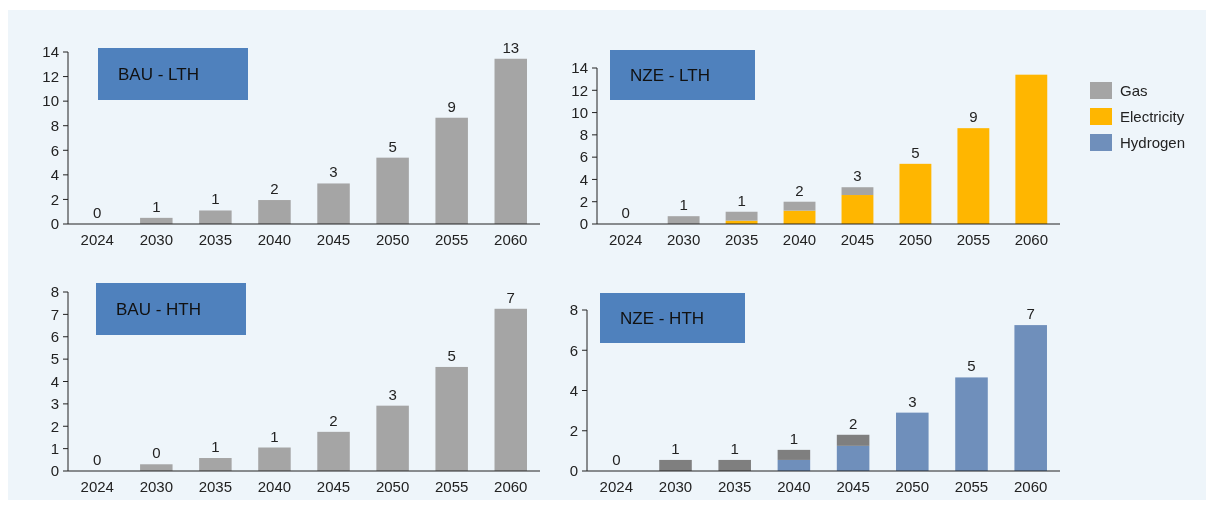 This screenshot has height=506, width=1215. I want to click on y-tick-label: 10, so click(579, 112).